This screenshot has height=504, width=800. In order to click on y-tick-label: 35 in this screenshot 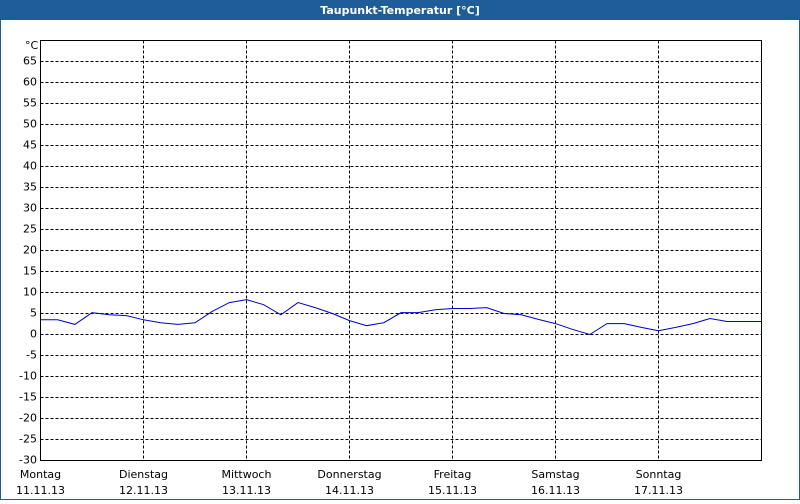, I will do `click(30, 187)`.